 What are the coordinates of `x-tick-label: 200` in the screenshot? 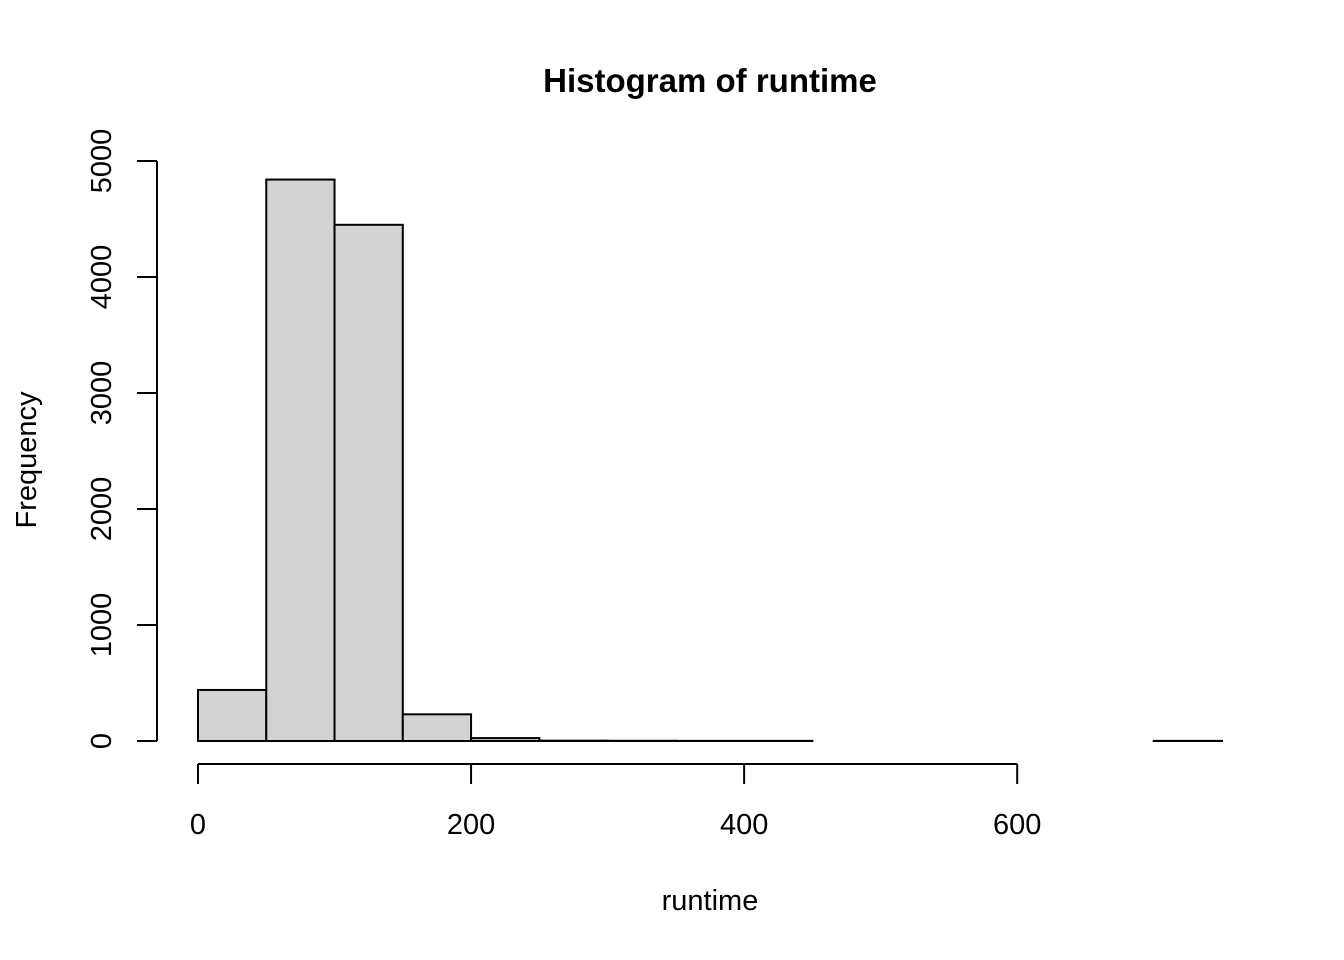 It's located at (471, 825).